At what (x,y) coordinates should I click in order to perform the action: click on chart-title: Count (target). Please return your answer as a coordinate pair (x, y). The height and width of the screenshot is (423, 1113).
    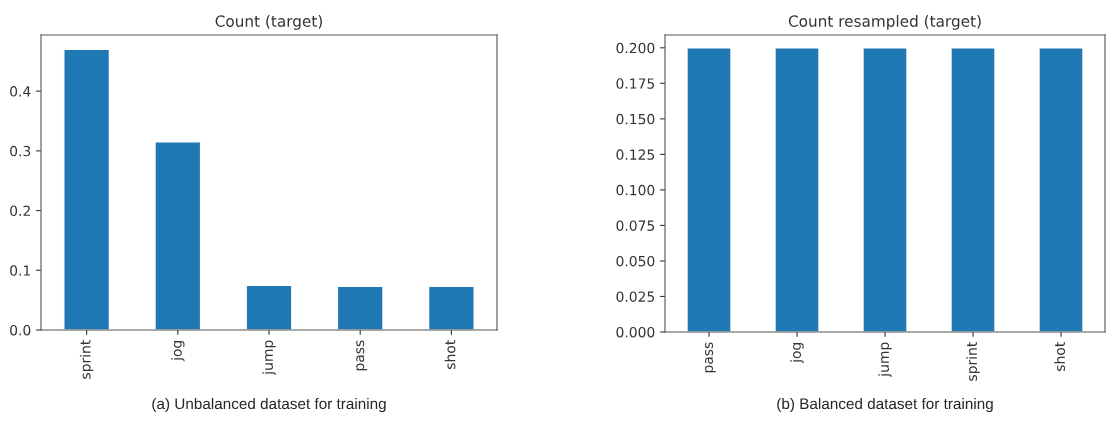
    Looking at the image, I should click on (268, 22).